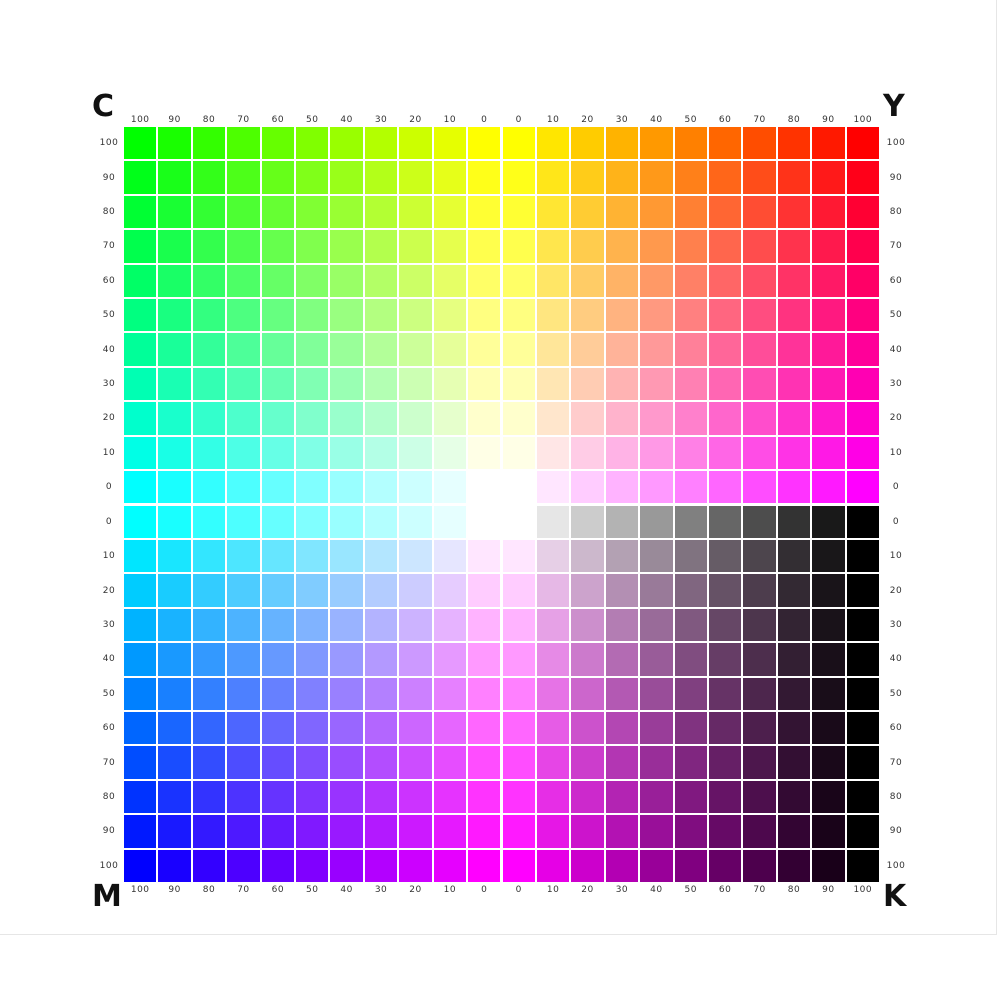 The image size is (1000, 1000). What do you see at coordinates (109, 143) in the screenshot?
I see `row-tick-left: 100` at bounding box center [109, 143].